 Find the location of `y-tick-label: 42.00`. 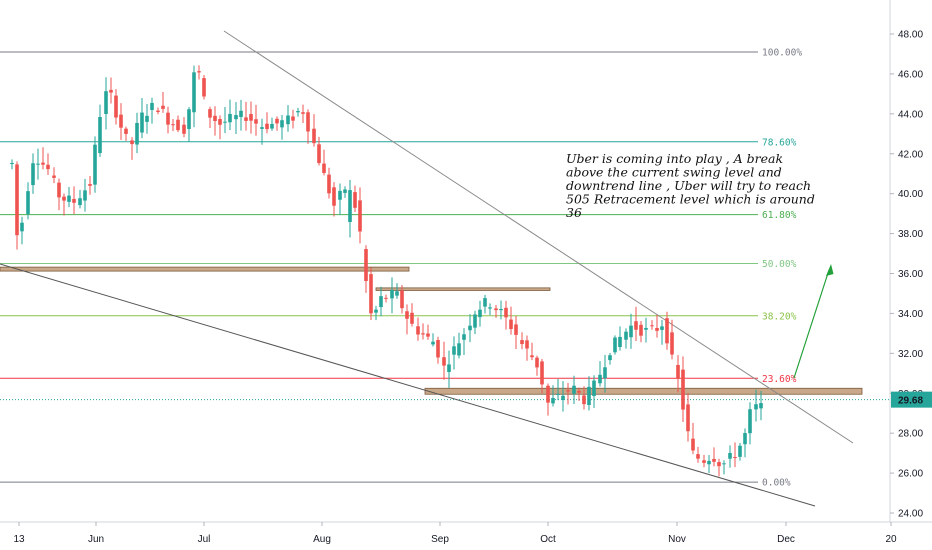

y-tick-label: 42.00 is located at coordinates (910, 154).